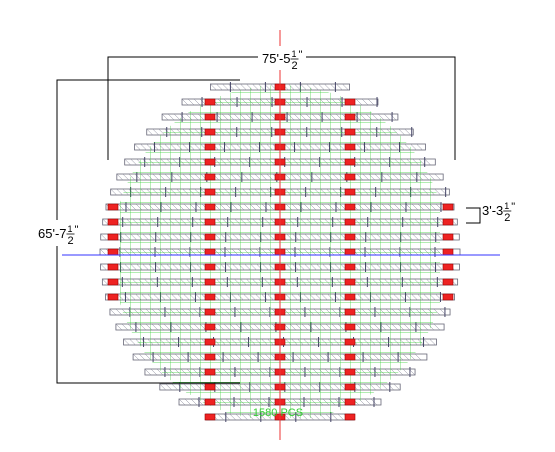  I want to click on dimension-value: 3'-3, so click(492, 210).